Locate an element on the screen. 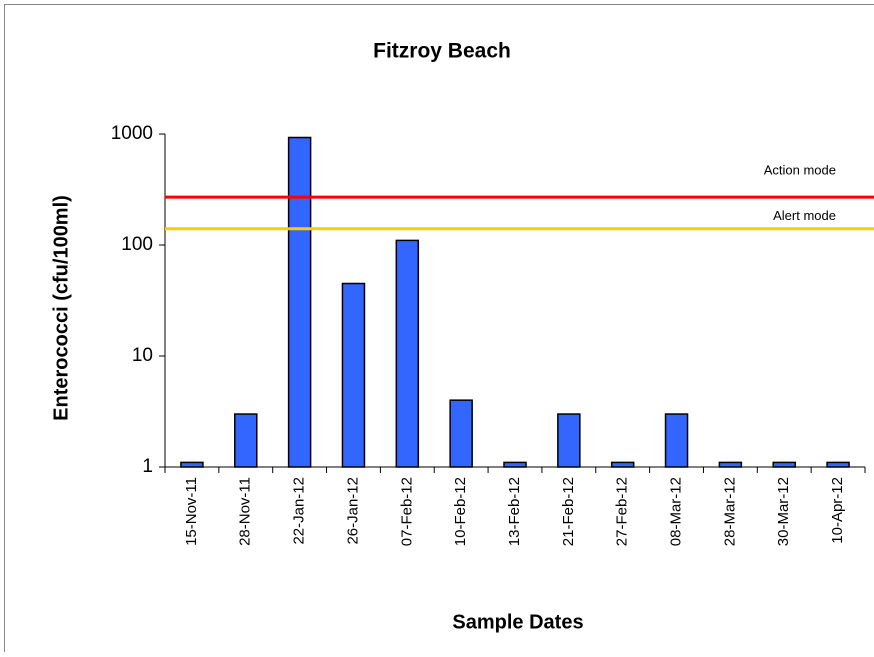  x-tick-label: 13-Feb-12 is located at coordinates (514, 511).